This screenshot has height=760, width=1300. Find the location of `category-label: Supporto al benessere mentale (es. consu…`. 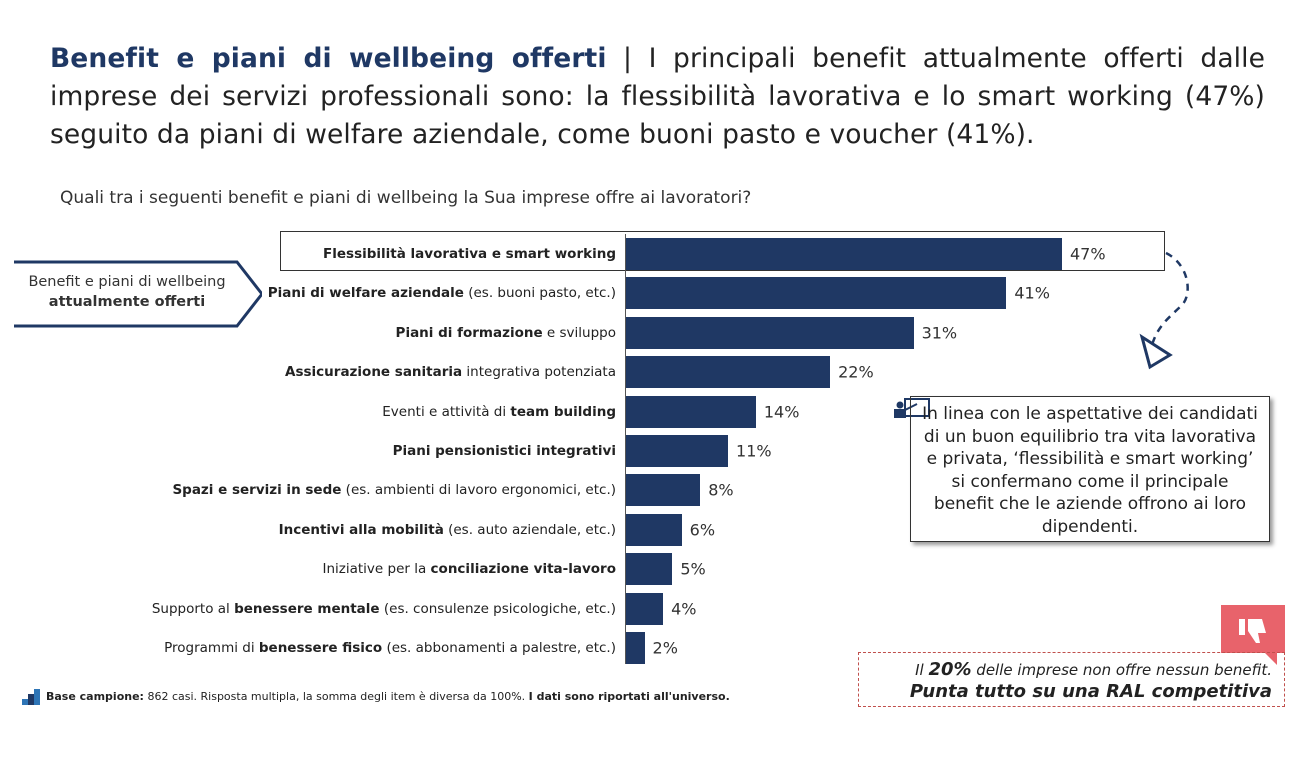

category-label: Supporto al benessere mentale (es. consu… is located at coordinates (384, 609).